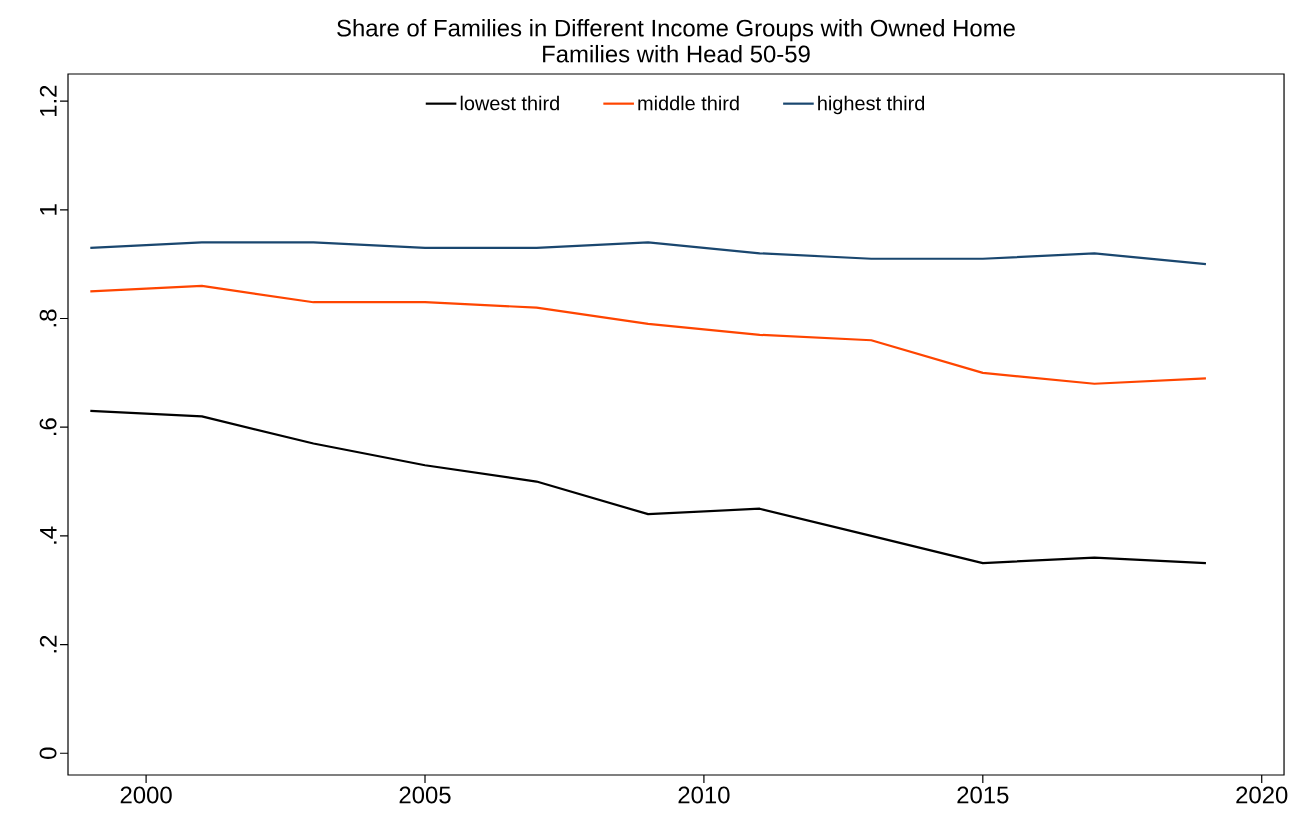 Image resolution: width=1306 pixels, height=828 pixels. What do you see at coordinates (704, 795) in the screenshot?
I see `x-tick-label: 2010` at bounding box center [704, 795].